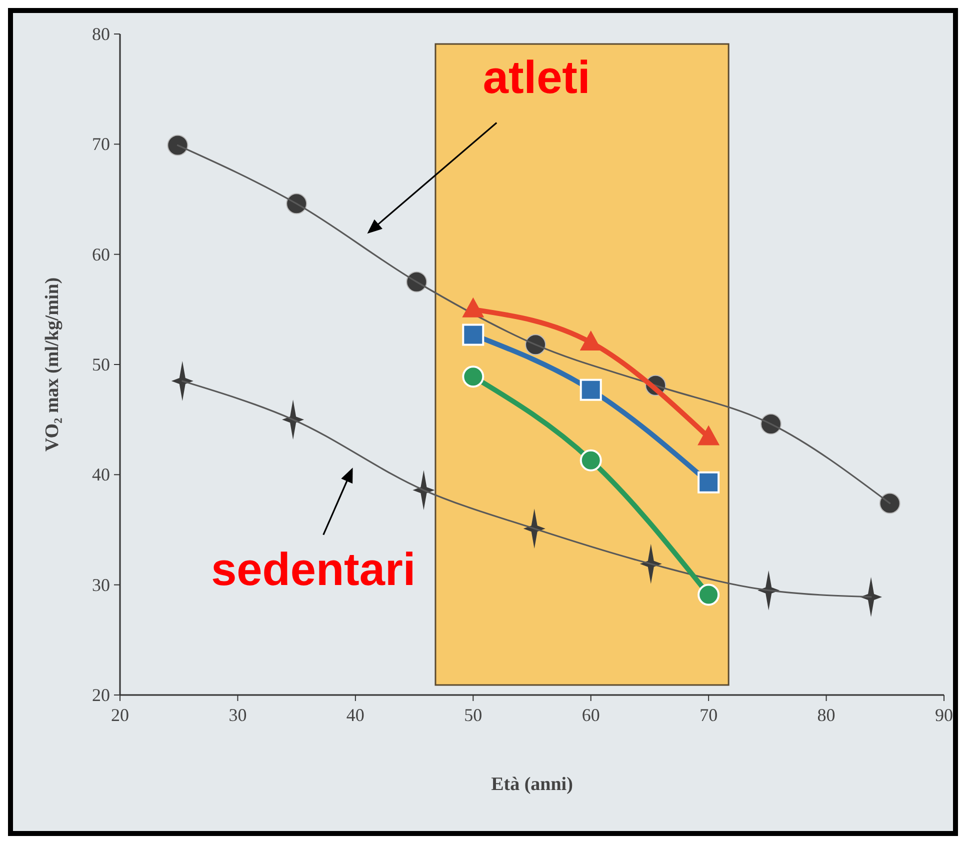  Describe the element at coordinates (101, 254) in the screenshot. I see `y-tick-label: 60` at that location.